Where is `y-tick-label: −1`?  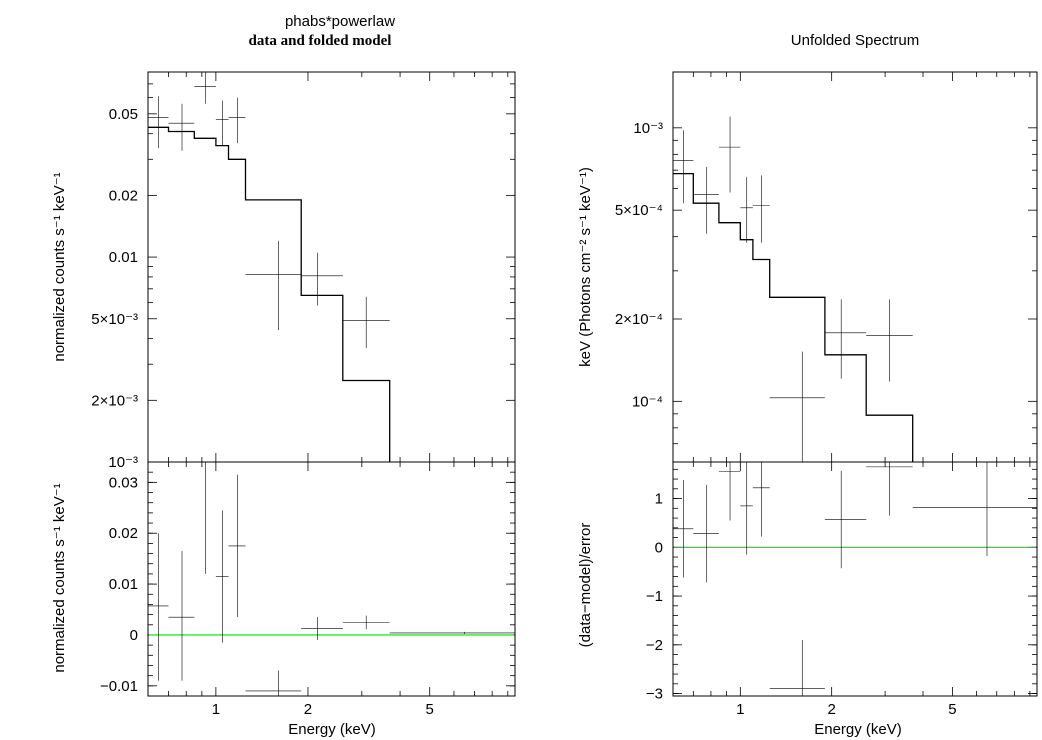
y-tick-label: −1 is located at coordinates (654, 596).